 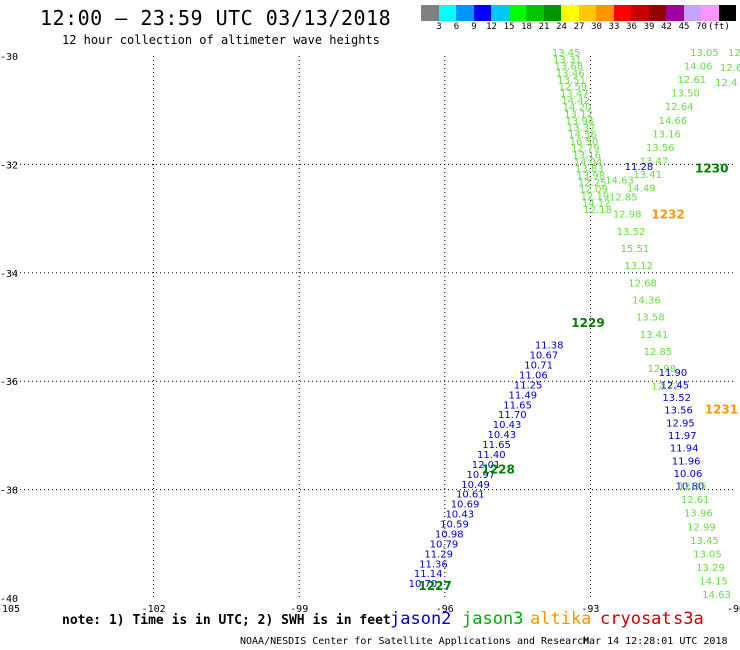 What do you see at coordinates (571, 80) in the screenshot?
I see `wave-height-value: 13.51` at bounding box center [571, 80].